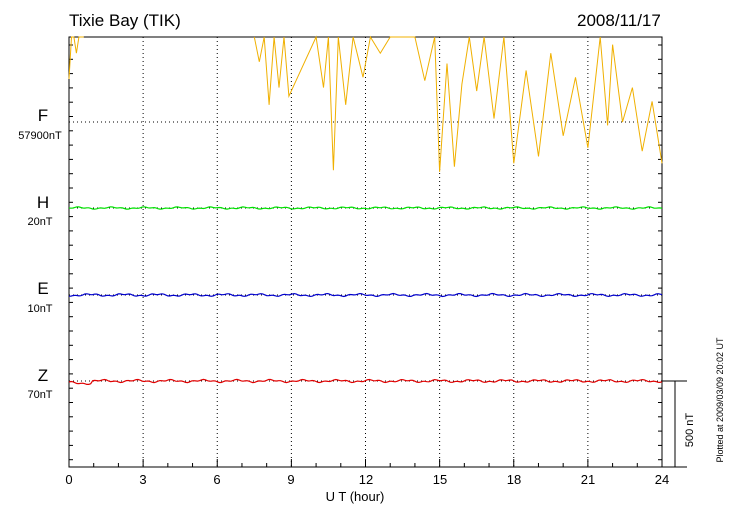  What do you see at coordinates (43, 375) in the screenshot?
I see `channel-z-label: Z` at bounding box center [43, 375].